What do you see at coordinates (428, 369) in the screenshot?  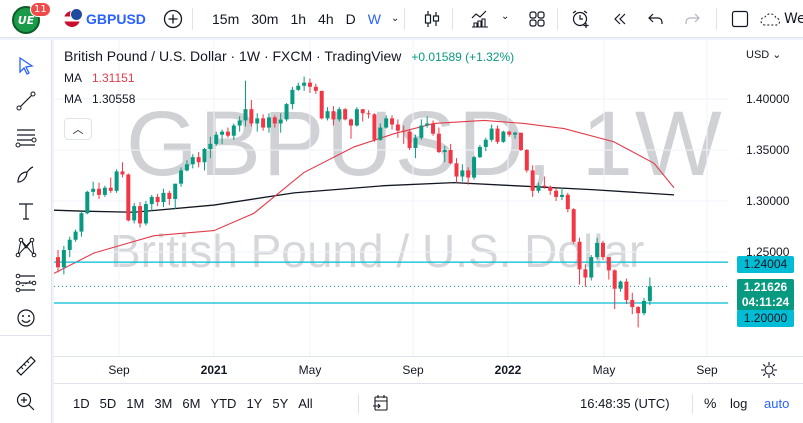 I see `time-axis: Sep 2021 May Sep 2022 May Sep` at bounding box center [428, 369].